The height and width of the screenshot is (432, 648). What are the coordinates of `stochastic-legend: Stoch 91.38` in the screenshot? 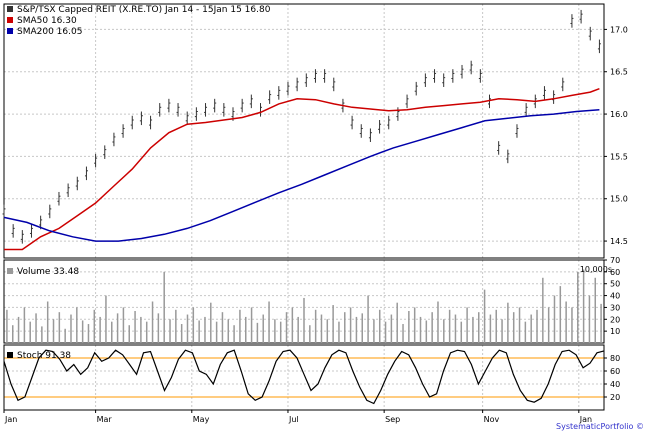 It's located at (39, 356).